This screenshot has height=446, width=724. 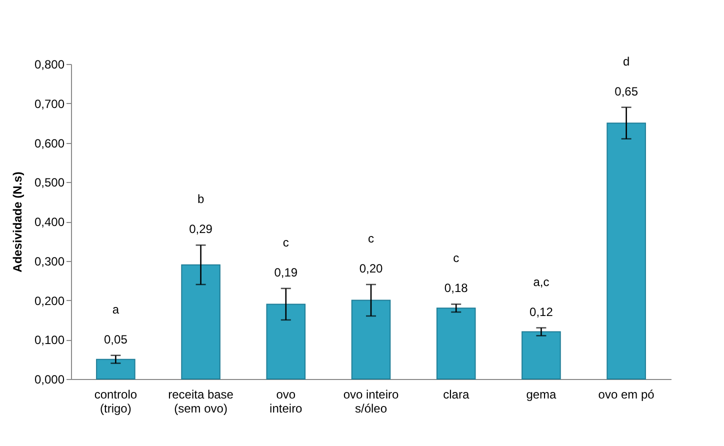 I want to click on data-label: 0,18, so click(x=456, y=288).